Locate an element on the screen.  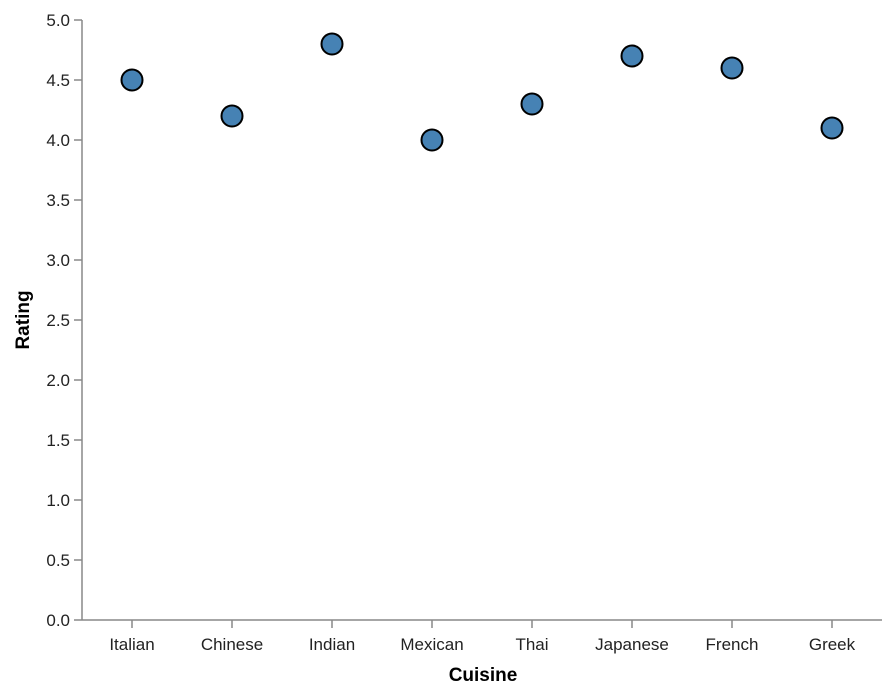
data-point-japanese is located at coordinates (632, 56).